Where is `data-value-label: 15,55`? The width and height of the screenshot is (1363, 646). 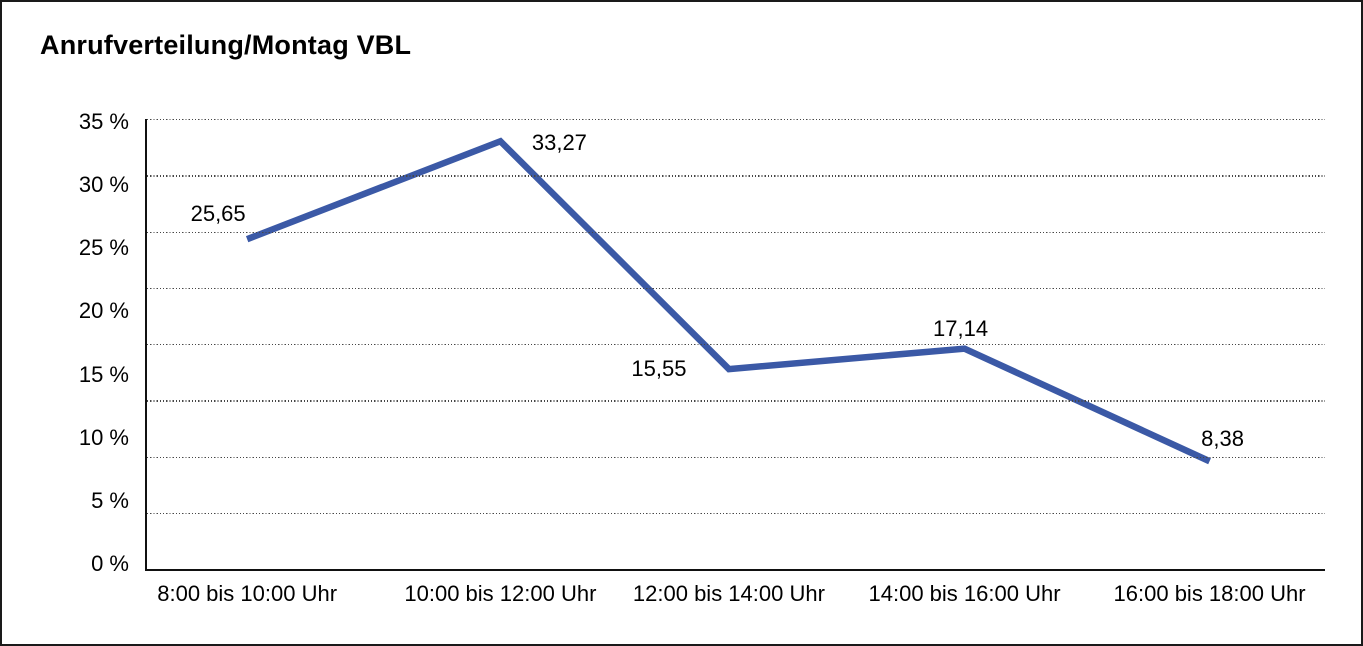
data-value-label: 15,55 is located at coordinates (659, 369).